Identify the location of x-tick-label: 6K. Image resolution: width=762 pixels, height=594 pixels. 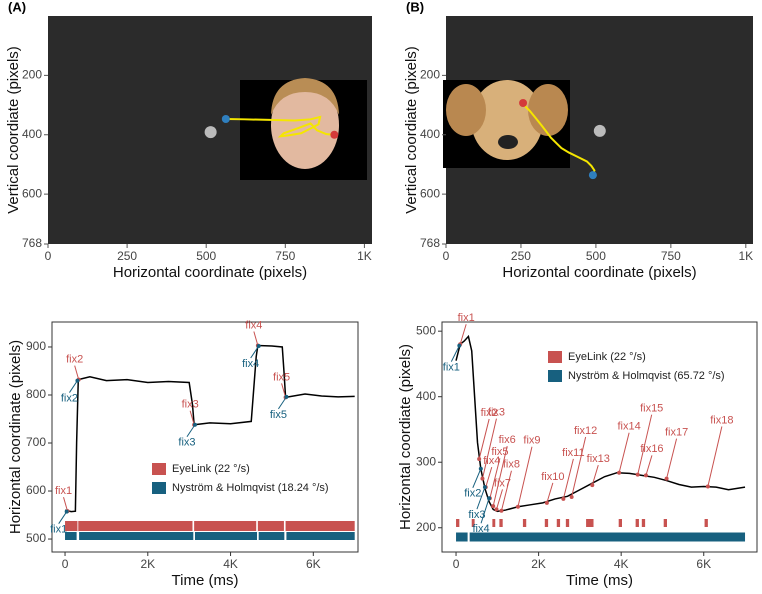
(313, 564).